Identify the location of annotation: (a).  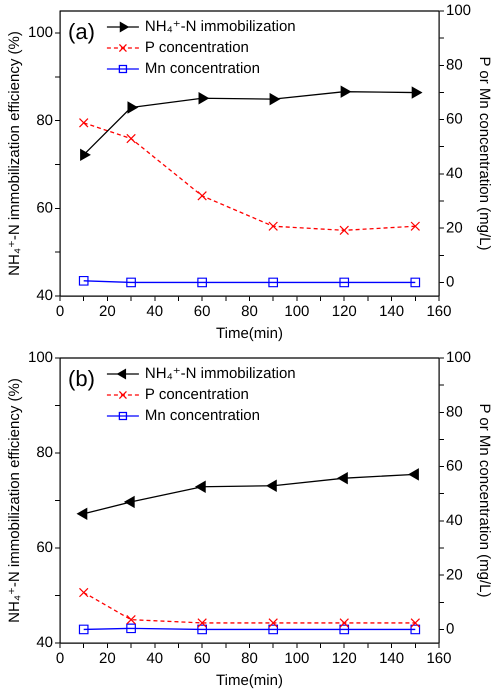
(81, 31).